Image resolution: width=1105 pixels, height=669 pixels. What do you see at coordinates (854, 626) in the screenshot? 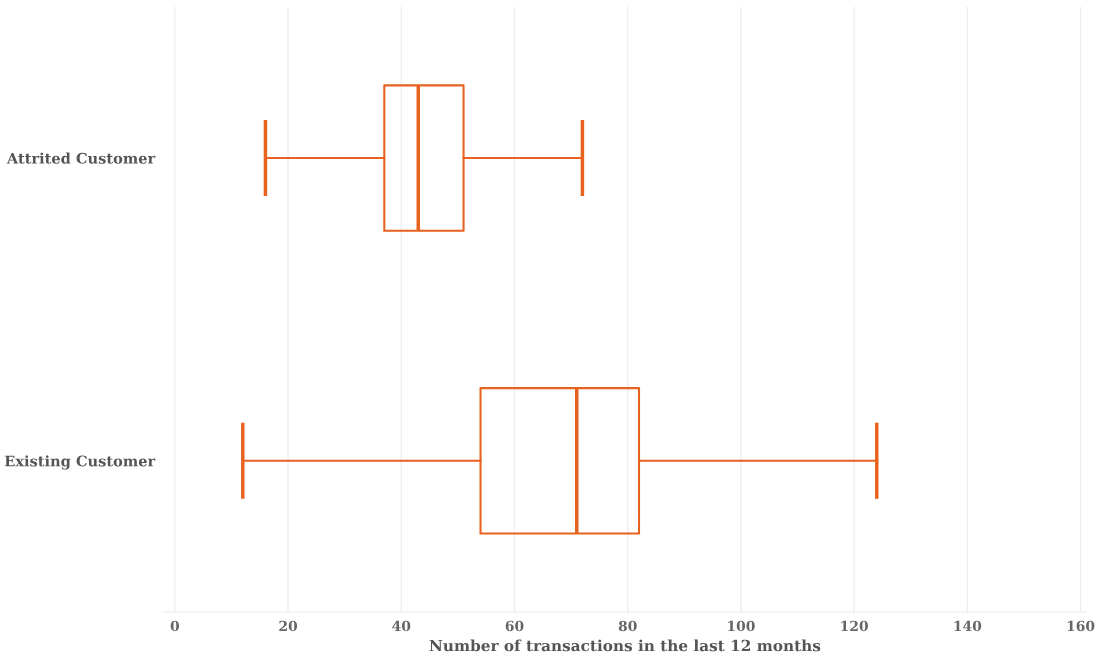
I see `x-tick-label: 120` at bounding box center [854, 626].